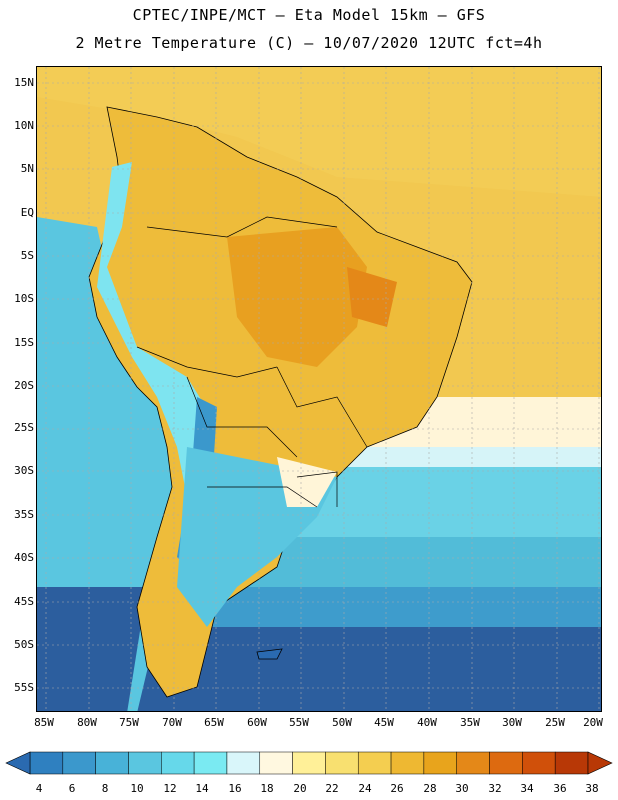 The image size is (618, 800). Describe the element at coordinates (24, 644) in the screenshot. I see `lat-label: 50S` at that location.